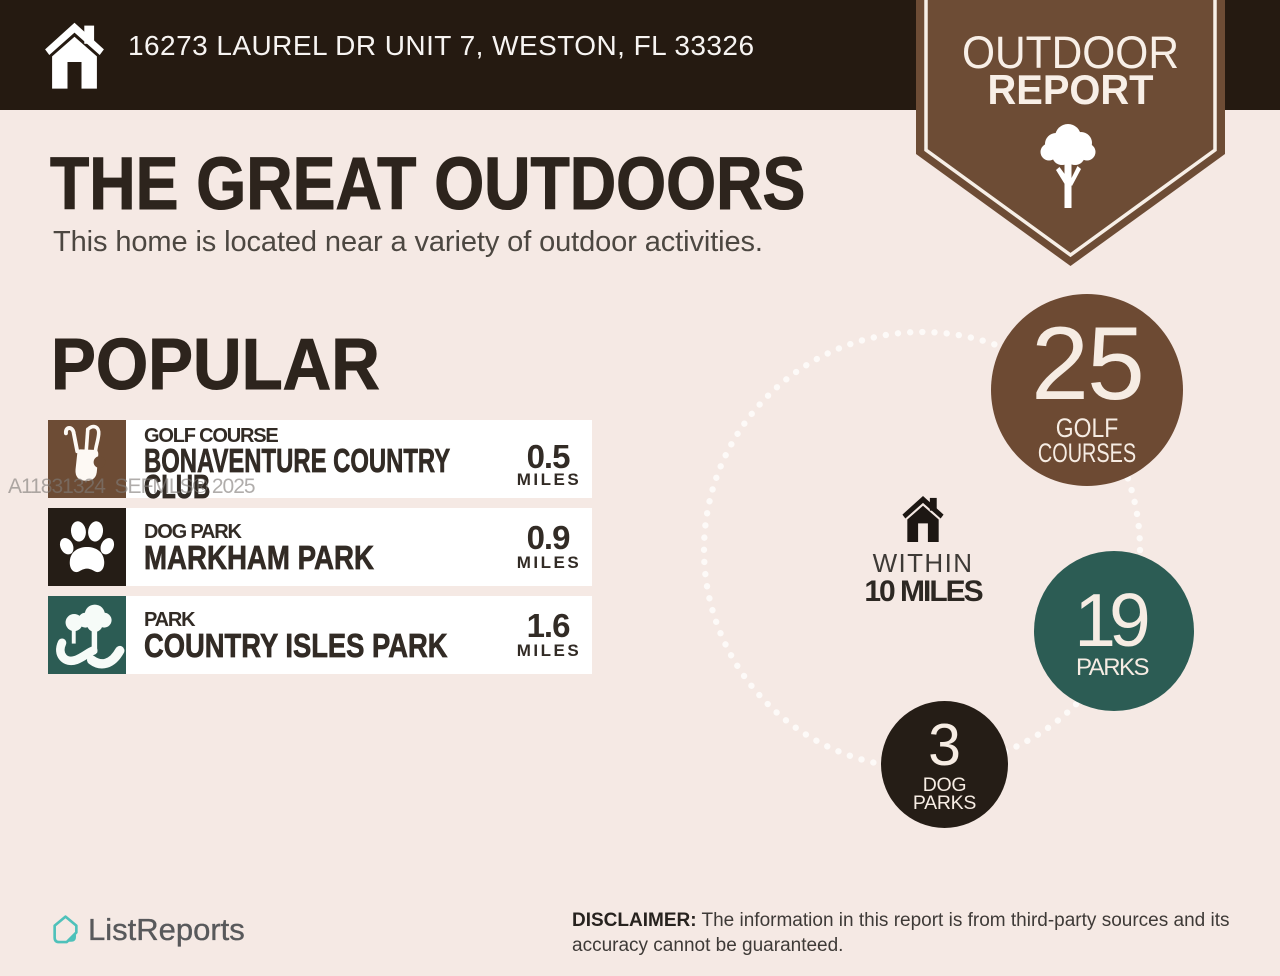 The height and width of the screenshot is (976, 1280). I want to click on svg-text: OUTDOOR, so click(1070, 52).